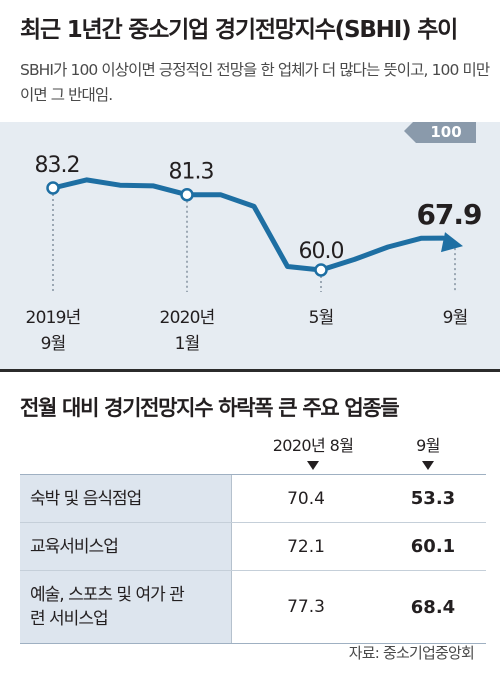 Image resolution: width=500 pixels, height=676 pixels. I want to click on industry-label: 숙박 및 음식점업, so click(126, 498).